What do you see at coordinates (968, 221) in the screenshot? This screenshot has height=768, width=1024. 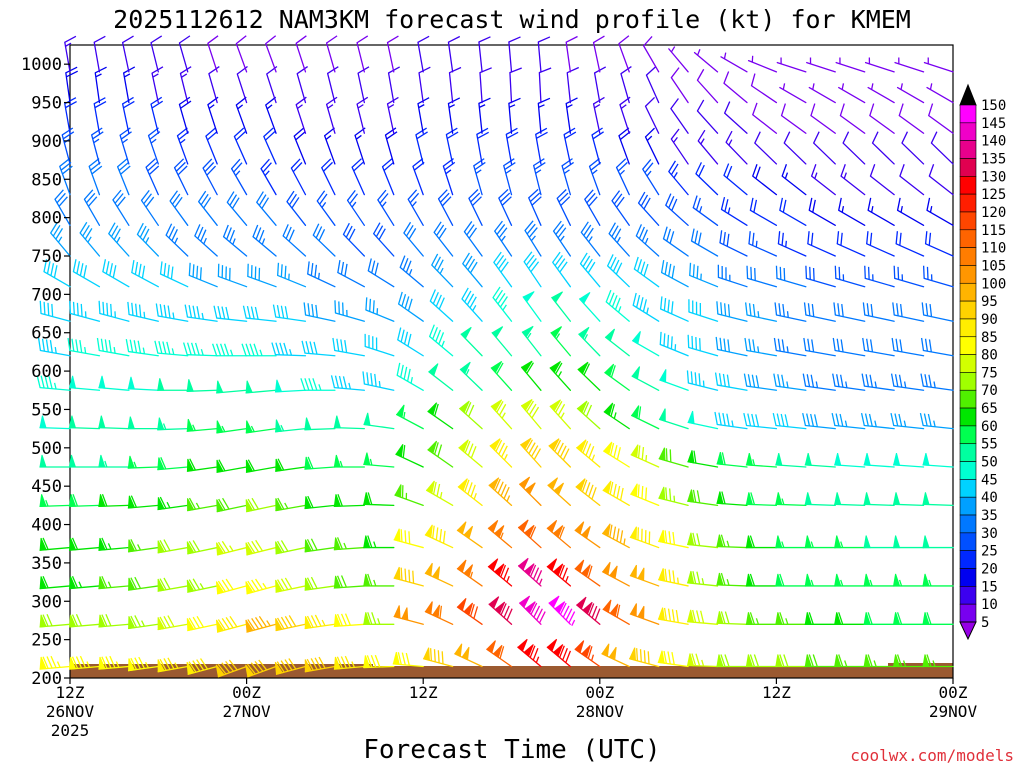 I see `colorbar-segment` at bounding box center [968, 221].